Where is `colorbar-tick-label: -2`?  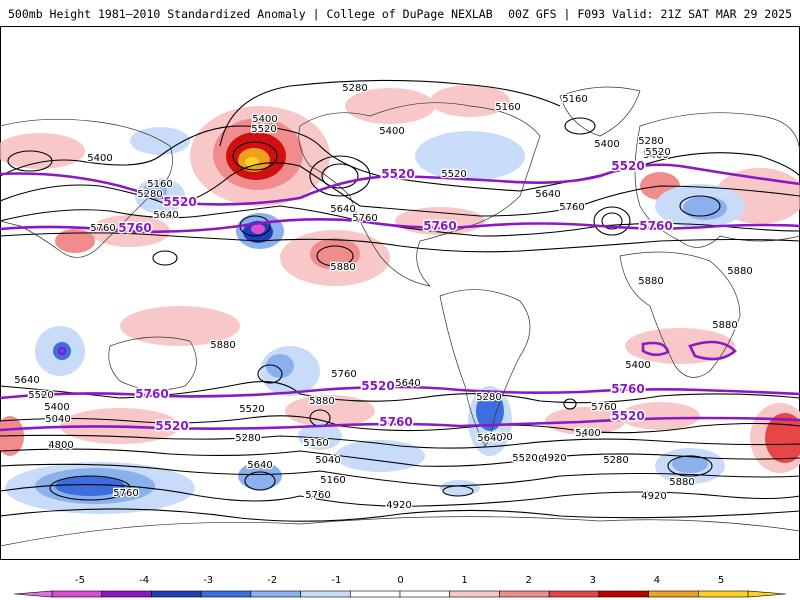 colorbar-tick-label: -2 is located at coordinates (272, 580).